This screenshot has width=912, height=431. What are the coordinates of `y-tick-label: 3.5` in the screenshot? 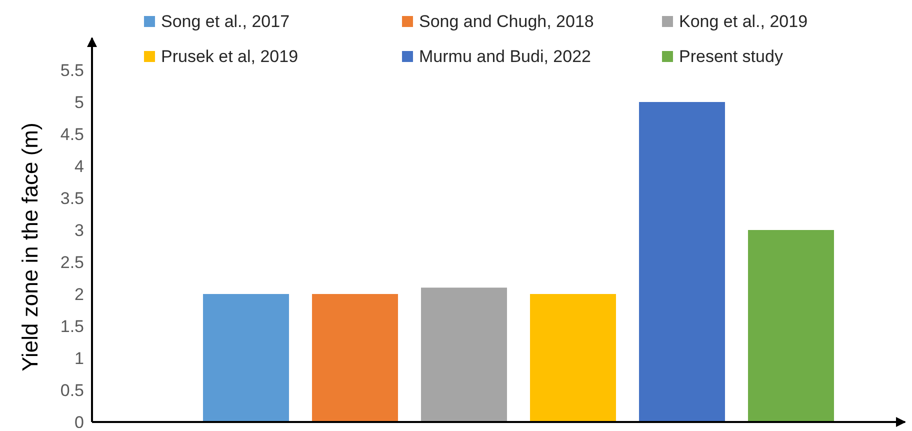 It's located at (72, 198).